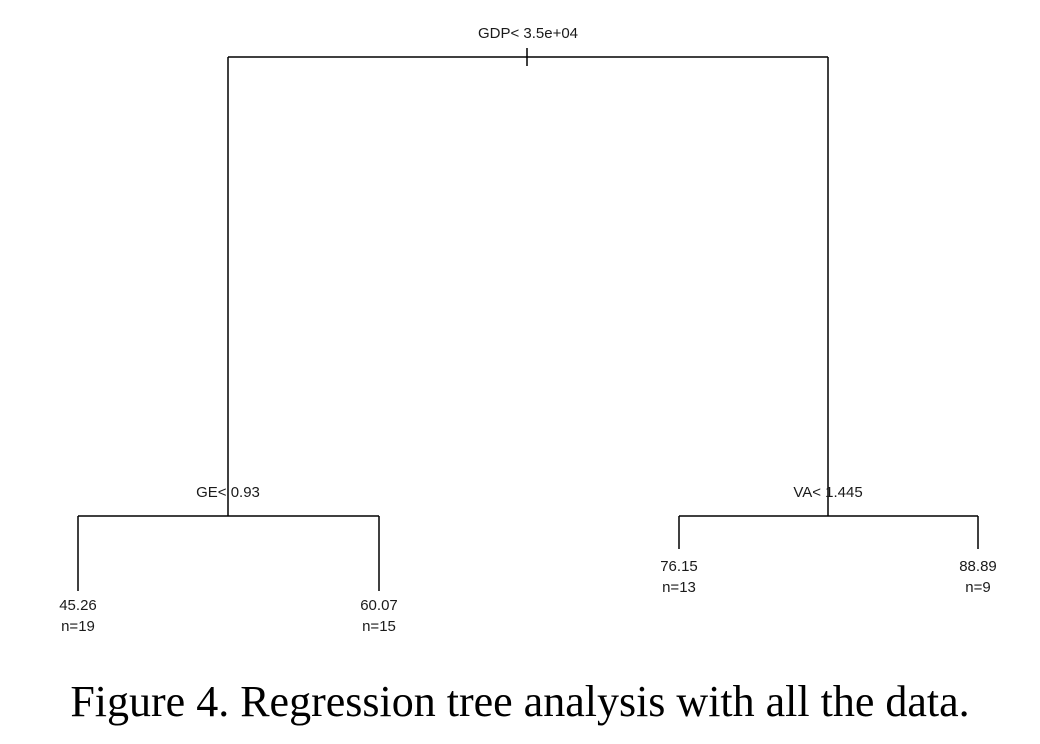  What do you see at coordinates (827, 492) in the screenshot?
I see `right-split-label: VA< 1.445` at bounding box center [827, 492].